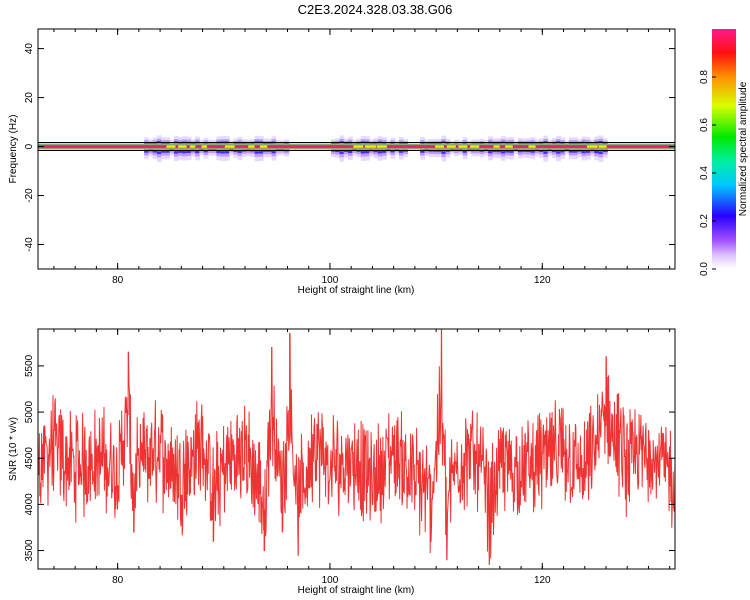 The width and height of the screenshot is (750, 600). I want to click on snr-y-tick-label: 4500, so click(29, 458).